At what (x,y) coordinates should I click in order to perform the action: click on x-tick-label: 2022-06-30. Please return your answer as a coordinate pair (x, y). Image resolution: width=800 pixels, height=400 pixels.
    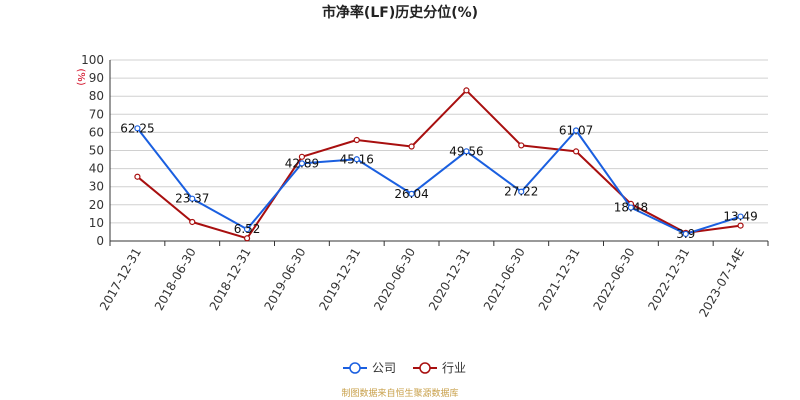
    Looking at the image, I should click on (614, 279).